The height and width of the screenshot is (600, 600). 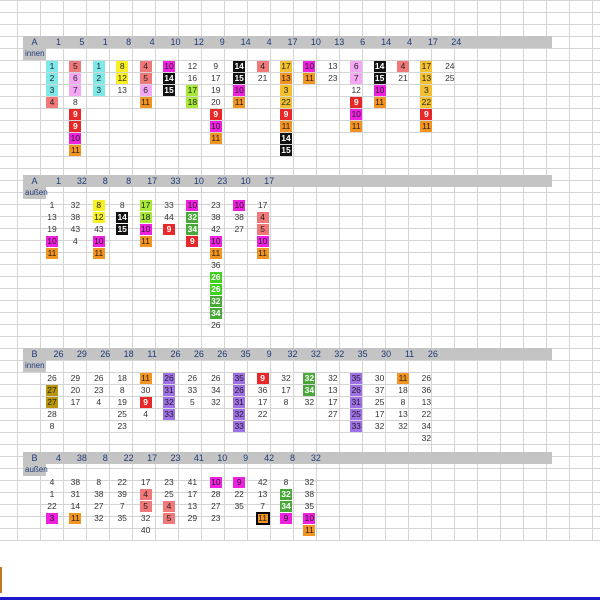 What do you see at coordinates (356, 78) in the screenshot?
I see `grid-cell: 7` at bounding box center [356, 78].